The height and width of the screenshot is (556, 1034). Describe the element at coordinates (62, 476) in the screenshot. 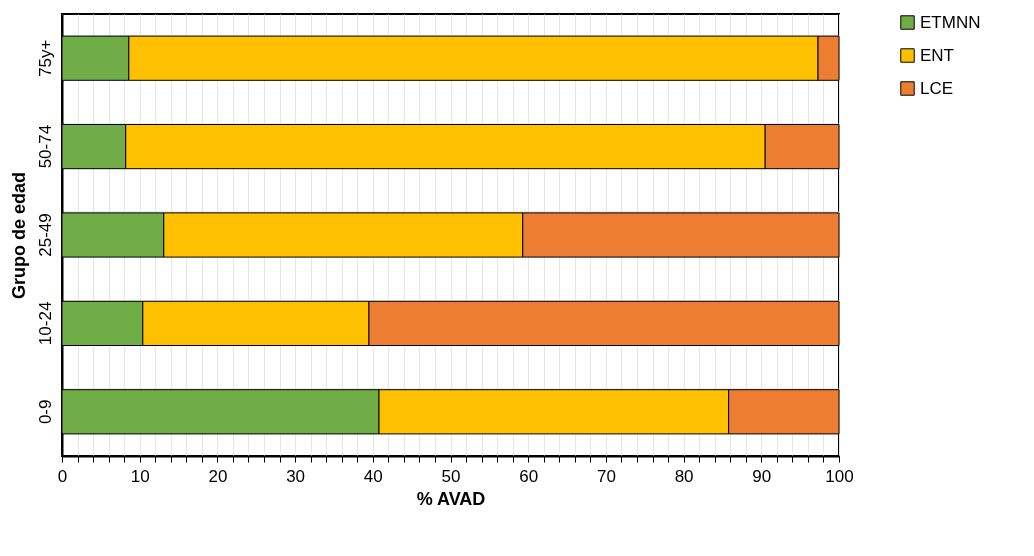

I see `x-tick-label: 0` at that location.